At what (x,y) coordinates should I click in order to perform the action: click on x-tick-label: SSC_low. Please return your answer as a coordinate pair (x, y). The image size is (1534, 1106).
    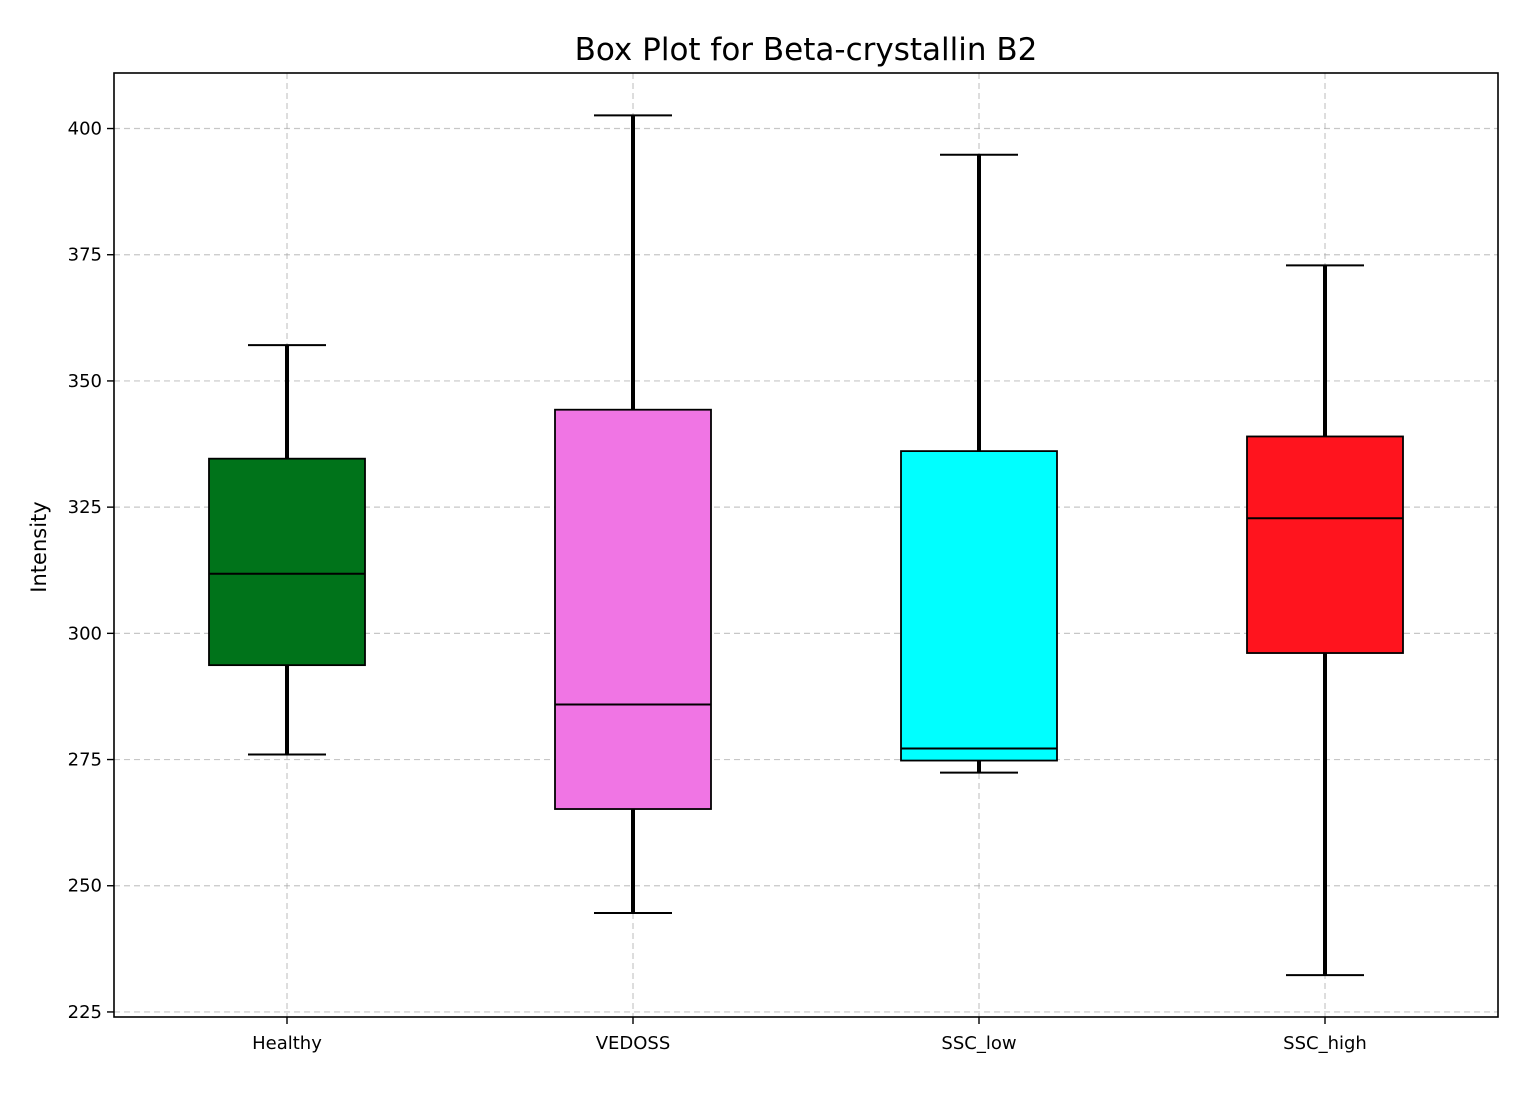
    Looking at the image, I should click on (978, 1043).